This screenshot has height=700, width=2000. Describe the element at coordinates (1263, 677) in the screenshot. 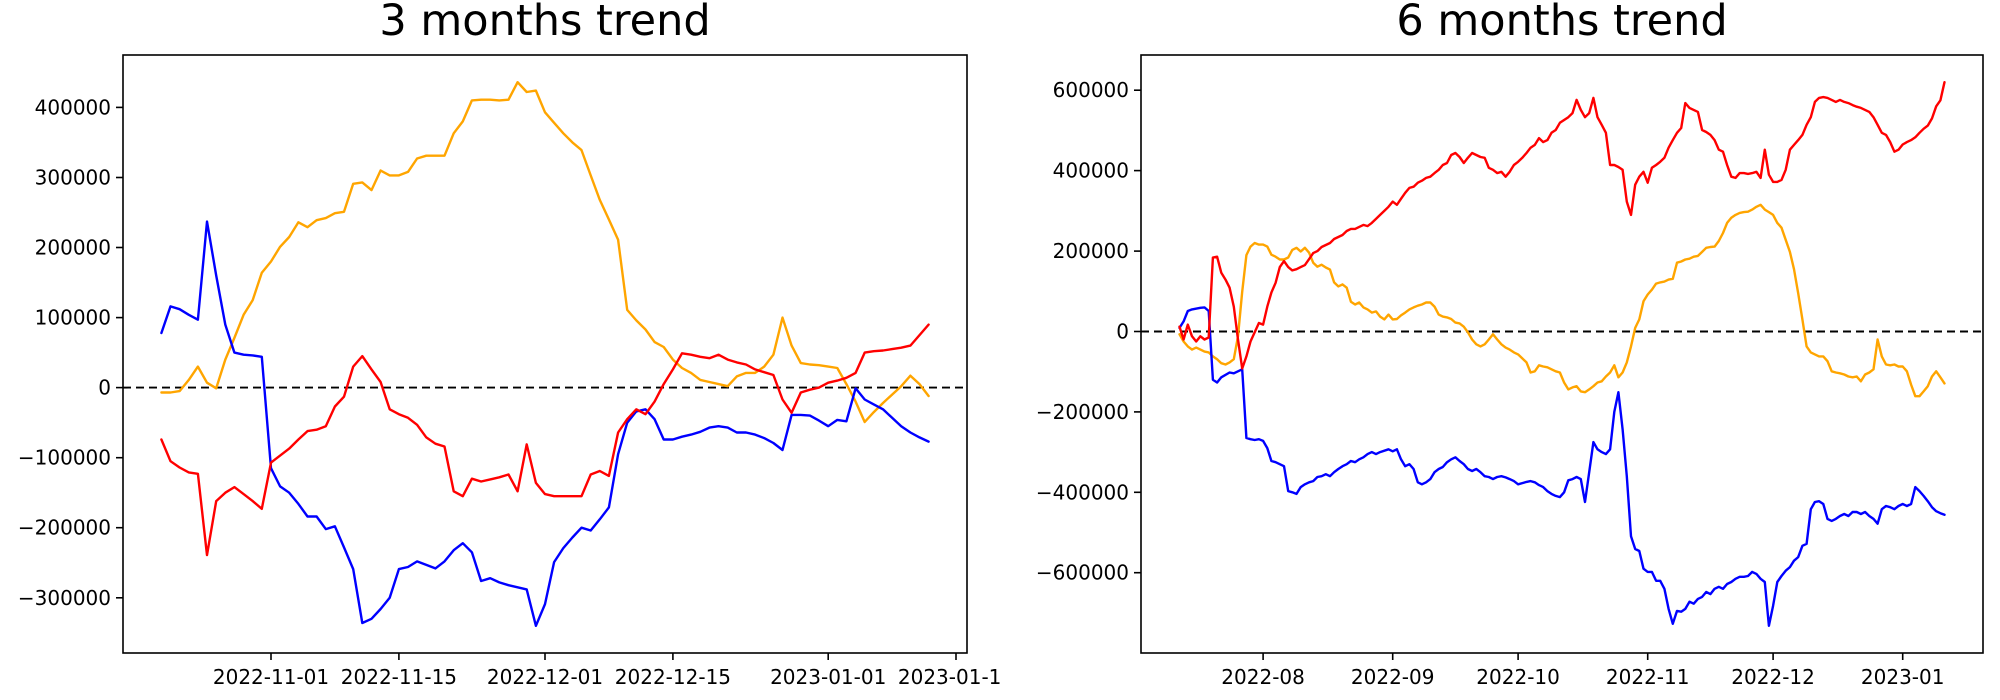

I see `x-tick-label: 2022-08` at that location.